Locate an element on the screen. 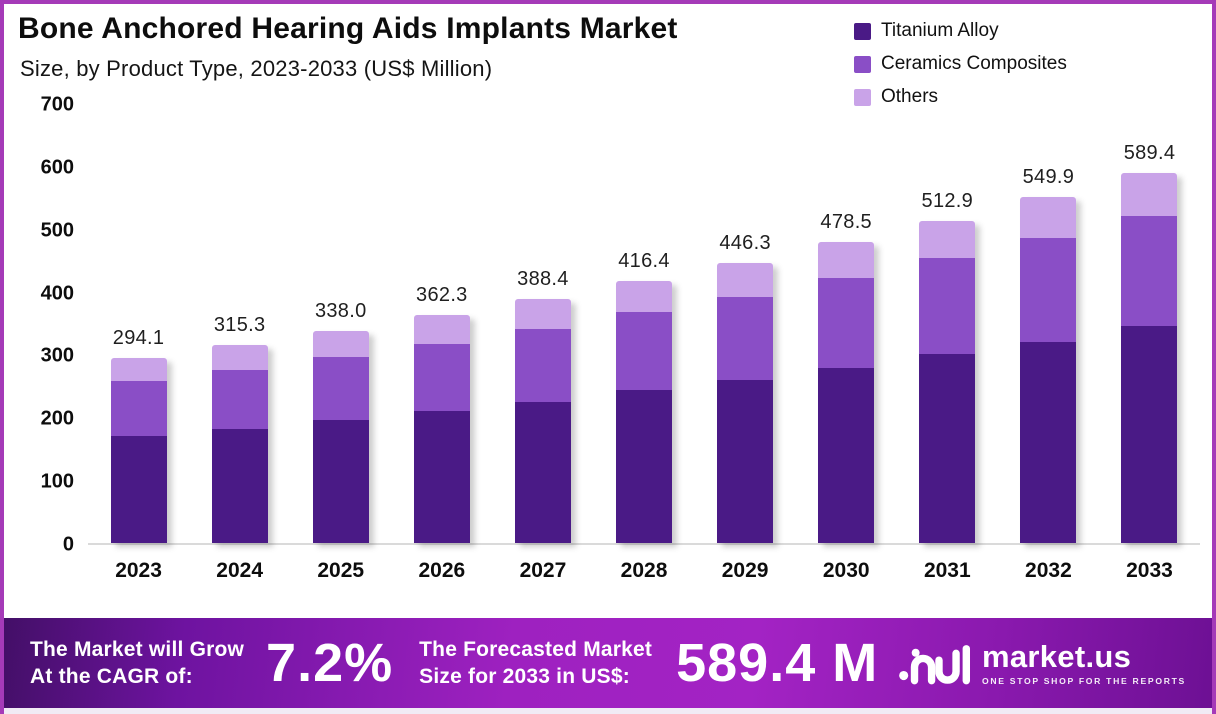  bar-group-2027: 388.4 2027 is located at coordinates (542, 343).